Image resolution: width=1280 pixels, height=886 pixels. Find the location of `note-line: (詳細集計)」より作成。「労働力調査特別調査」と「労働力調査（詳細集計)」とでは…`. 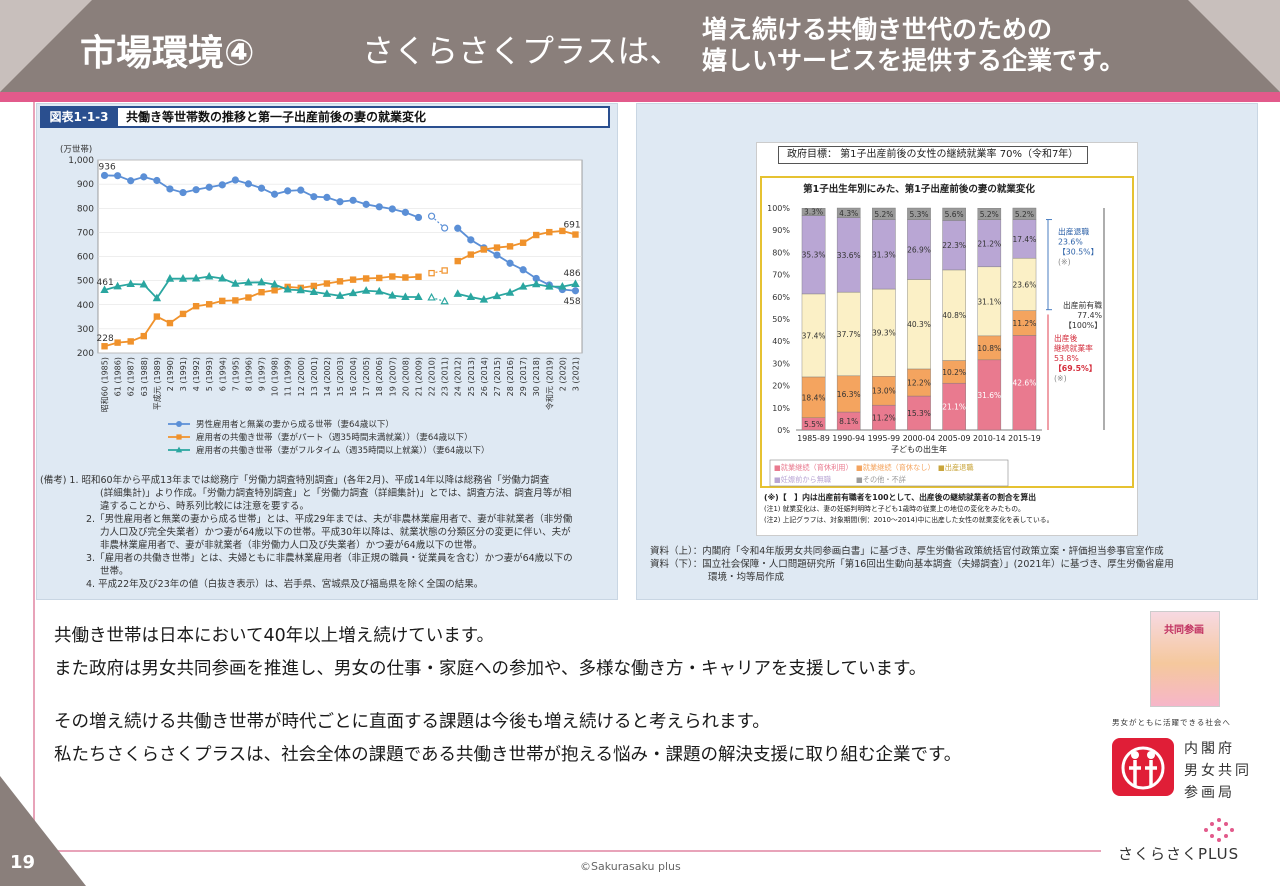

note-line: (詳細集計)」より作成。「労働力調査特別調査」と「労働力調査（詳細集計)」とでは… is located at coordinates (336, 493).